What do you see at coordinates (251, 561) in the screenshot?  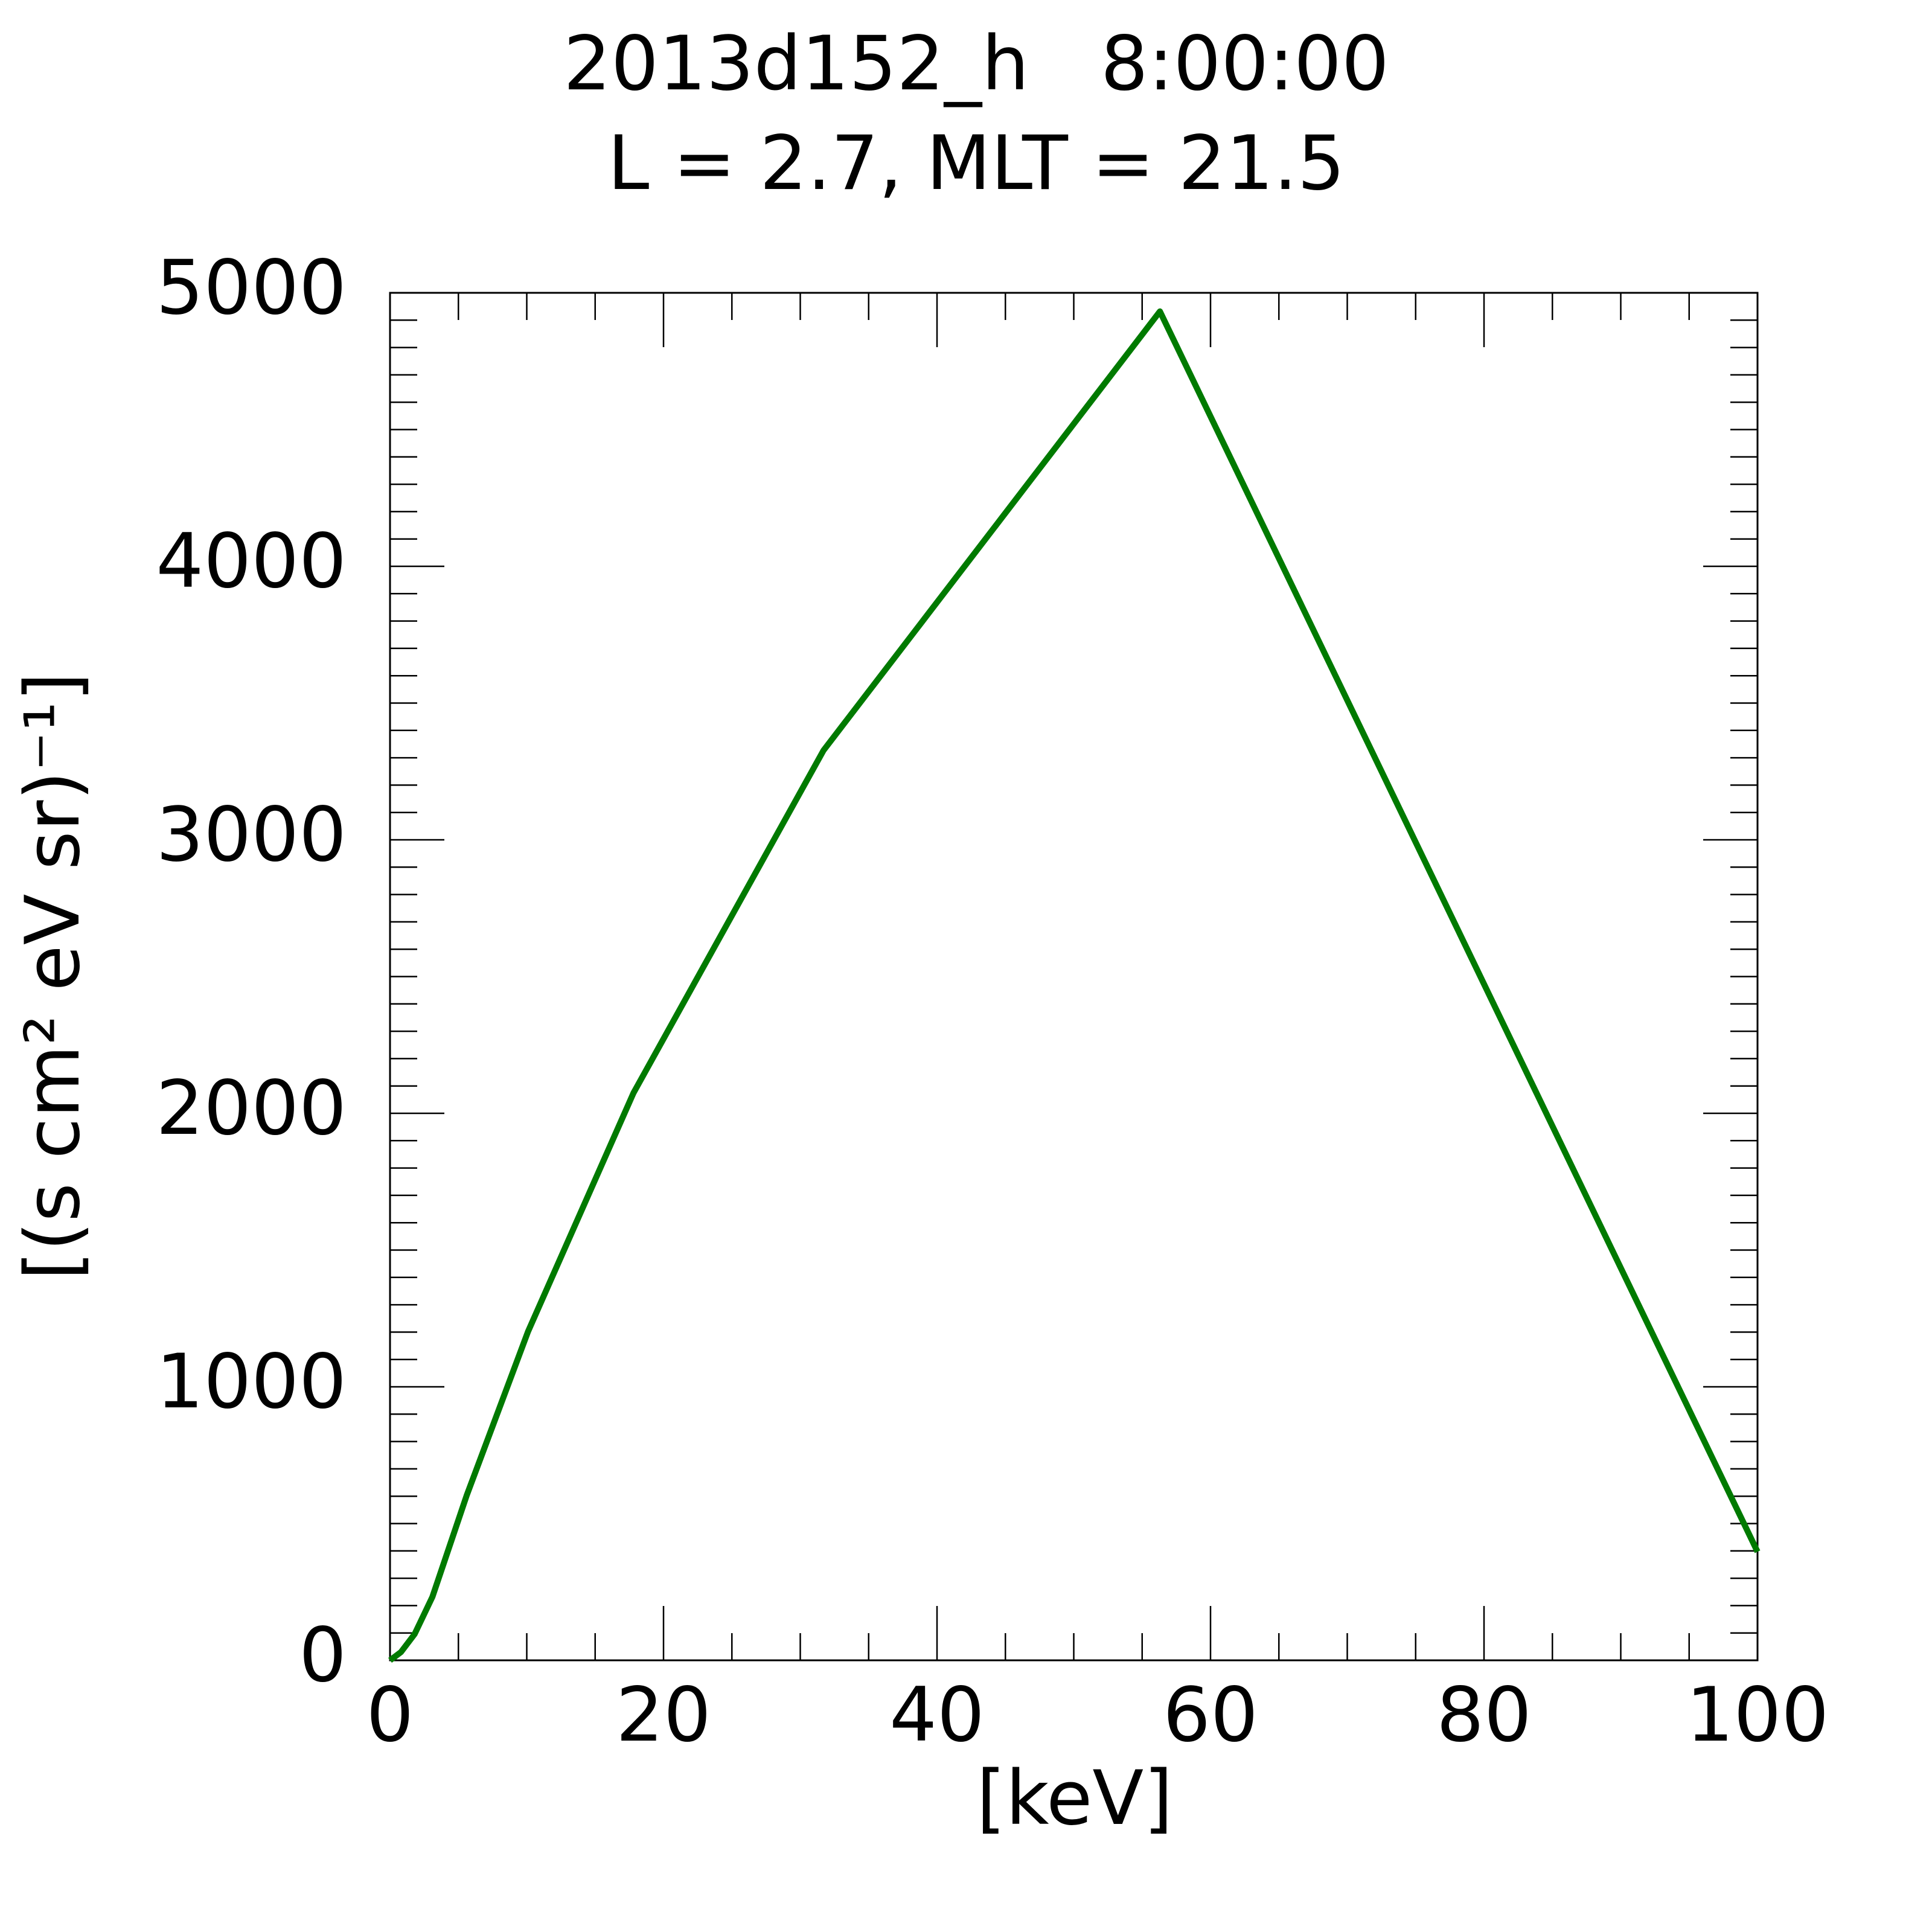 I see `y-tick-label: 4000` at bounding box center [251, 561].